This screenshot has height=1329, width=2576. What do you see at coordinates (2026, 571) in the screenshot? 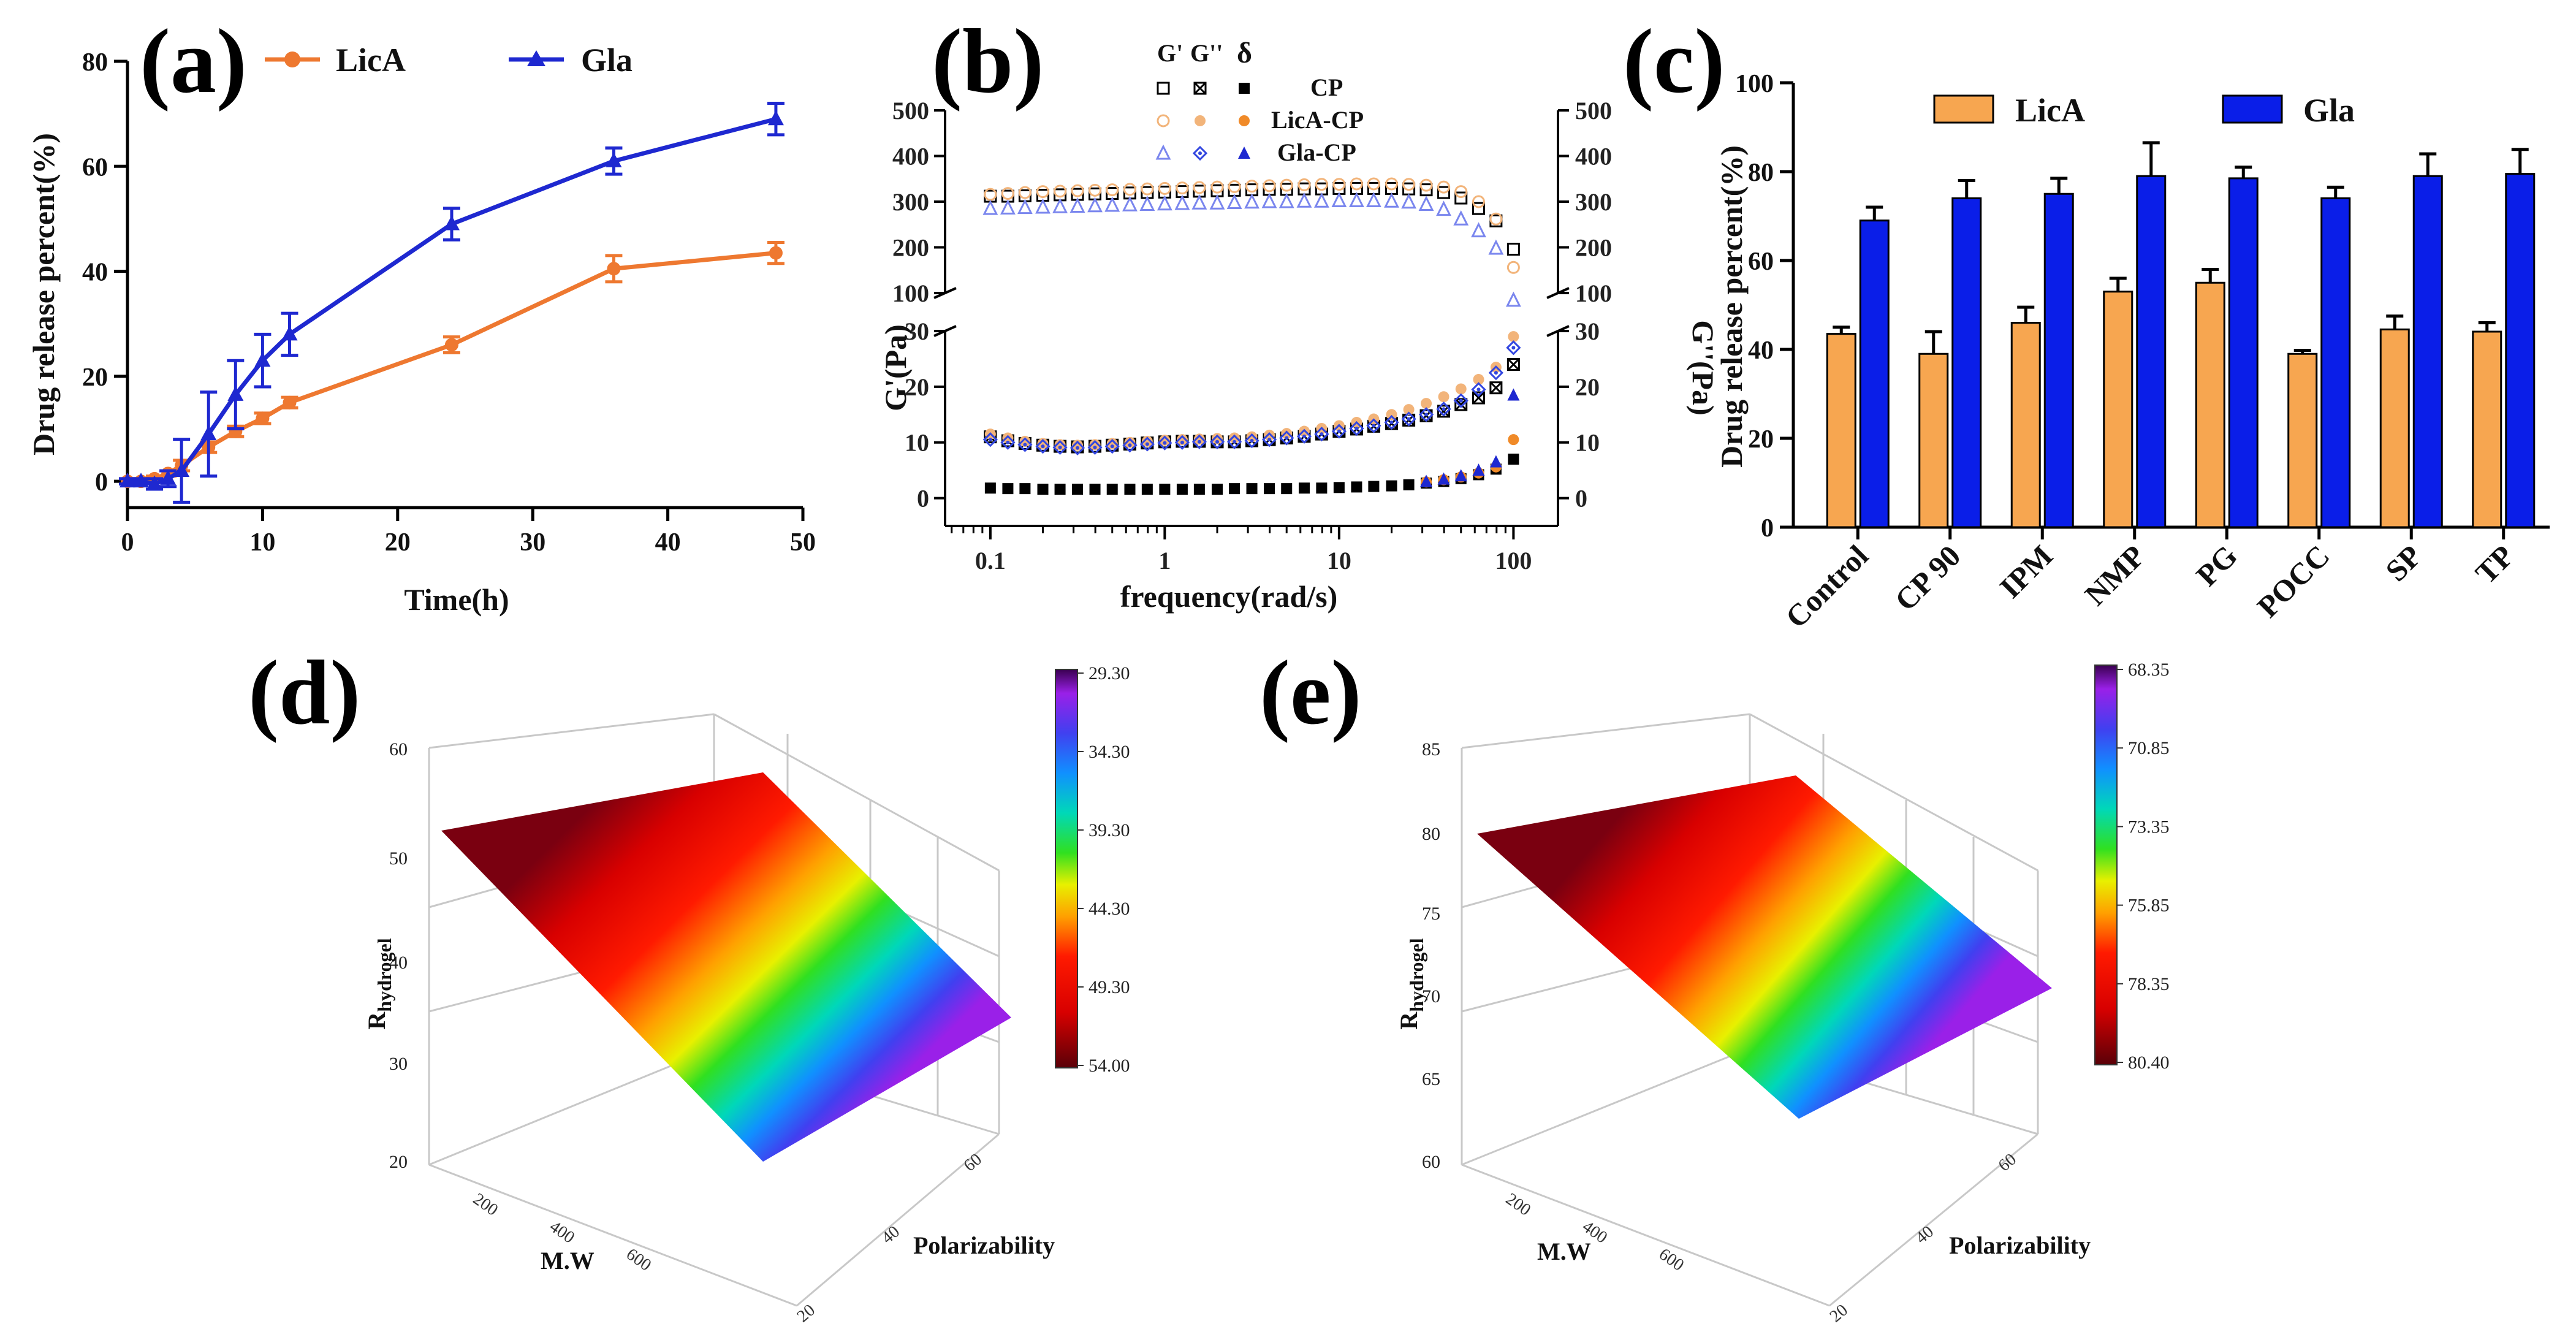
I see `panel-c-xtick-label: IPM` at bounding box center [2026, 571].